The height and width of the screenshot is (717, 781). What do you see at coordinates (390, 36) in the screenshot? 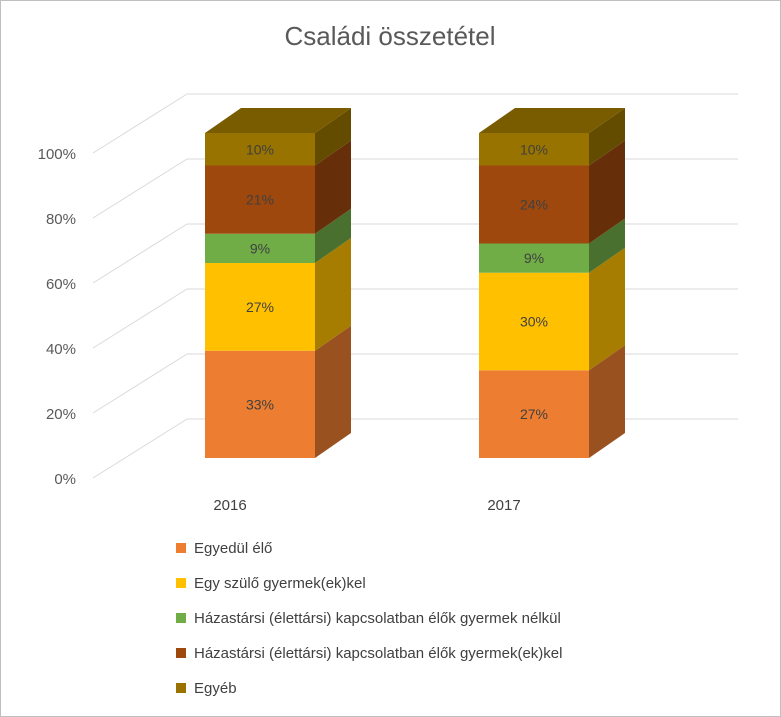
I see `chart-title: Családi összetétel` at bounding box center [390, 36].